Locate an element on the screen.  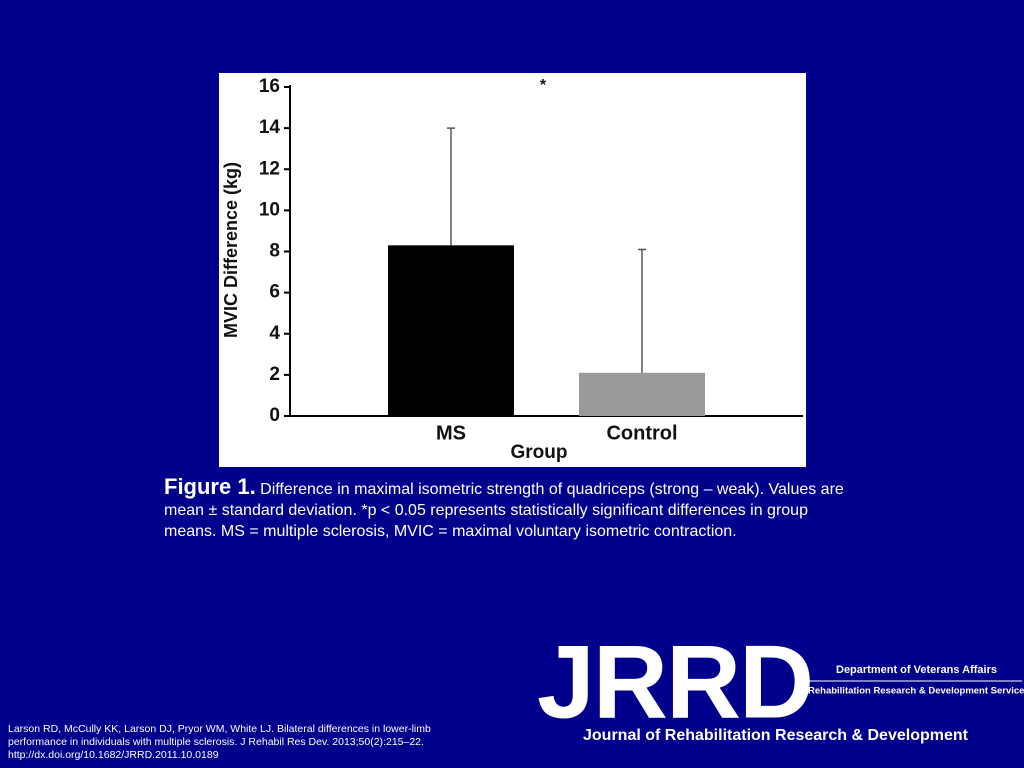
y-tick-label: 12 is located at coordinates (269, 168).